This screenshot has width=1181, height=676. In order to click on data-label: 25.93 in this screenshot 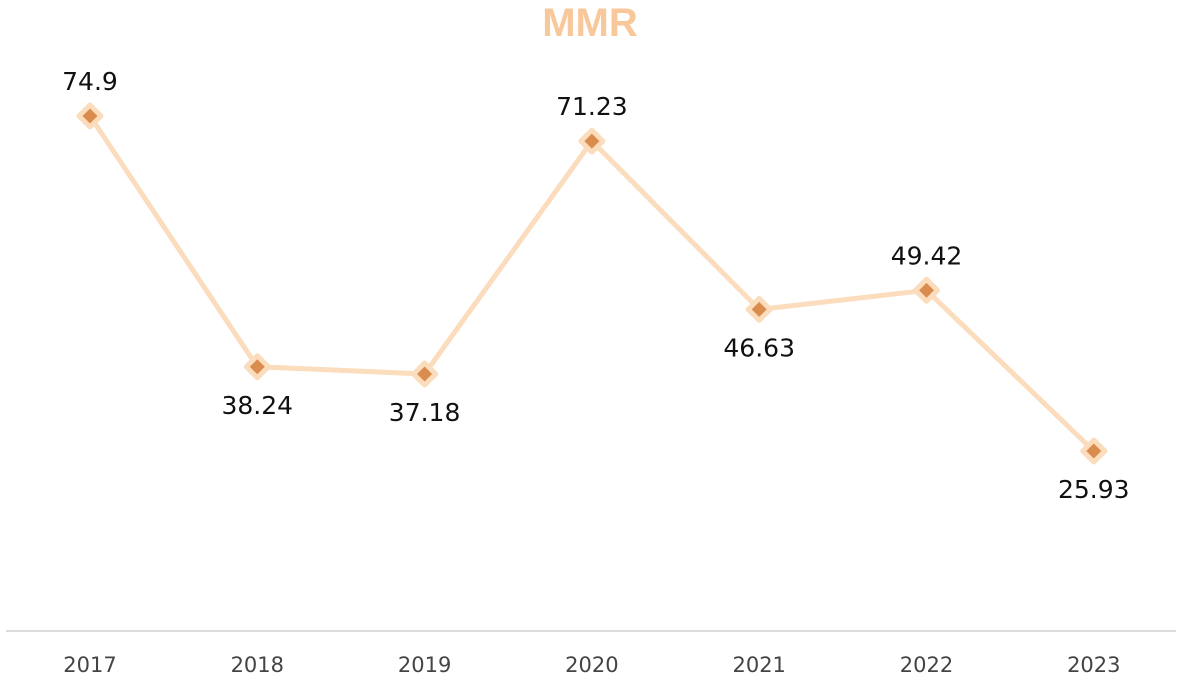, I will do `click(1094, 489)`.